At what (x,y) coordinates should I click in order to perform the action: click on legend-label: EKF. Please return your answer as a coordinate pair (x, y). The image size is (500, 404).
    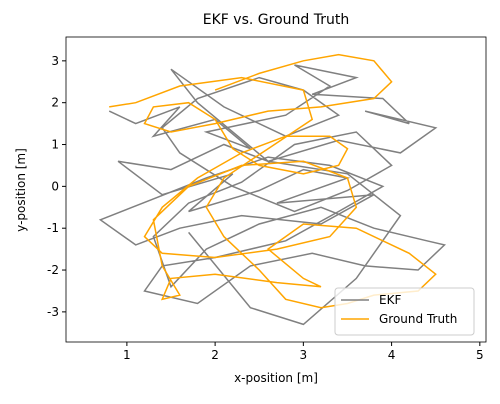
    Looking at the image, I should click on (390, 300).